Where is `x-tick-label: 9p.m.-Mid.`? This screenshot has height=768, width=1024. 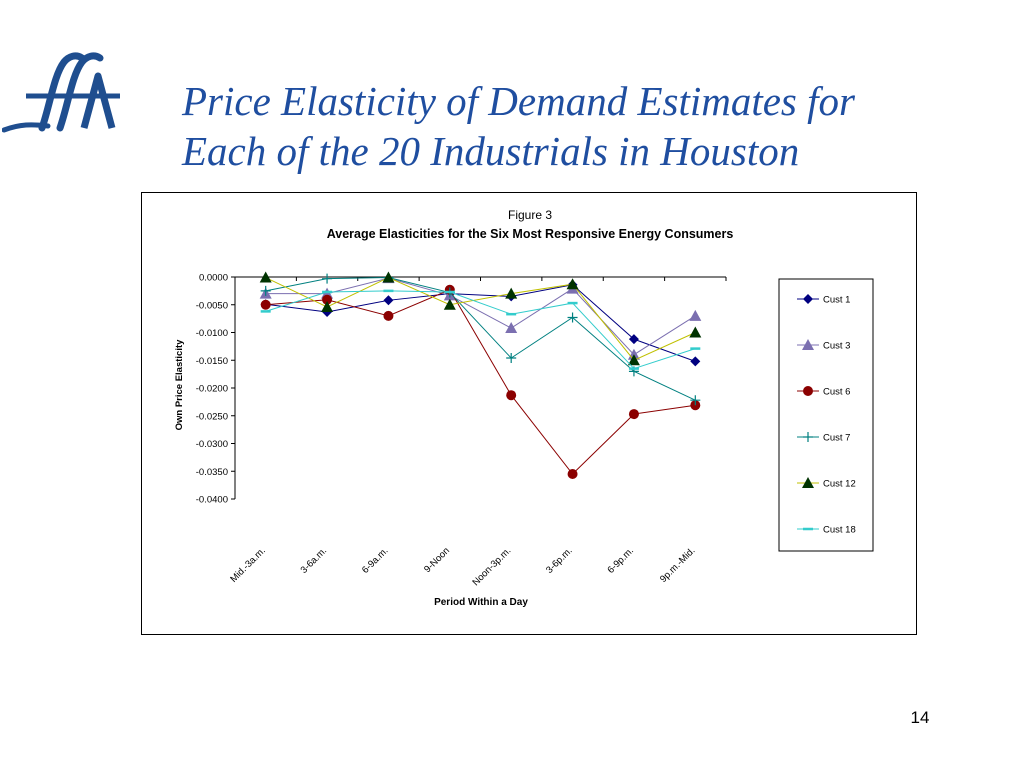 x-tick-label: 9p.m.-Mid. is located at coordinates (678, 565).